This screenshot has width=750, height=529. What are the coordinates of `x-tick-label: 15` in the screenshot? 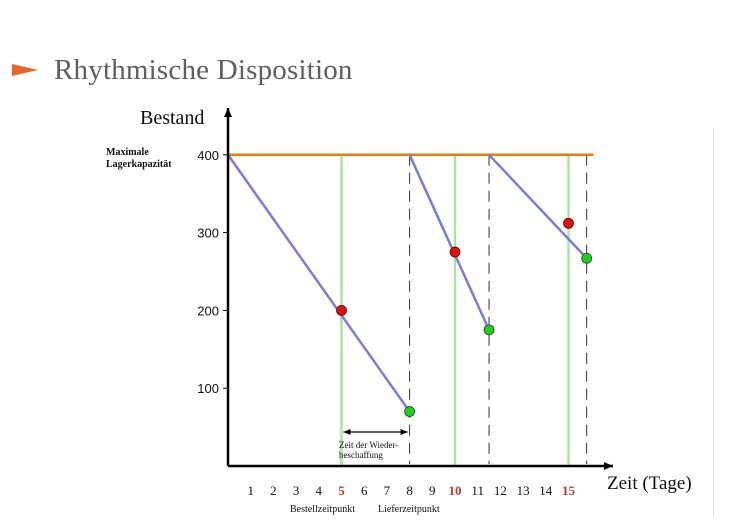 It's located at (569, 490).